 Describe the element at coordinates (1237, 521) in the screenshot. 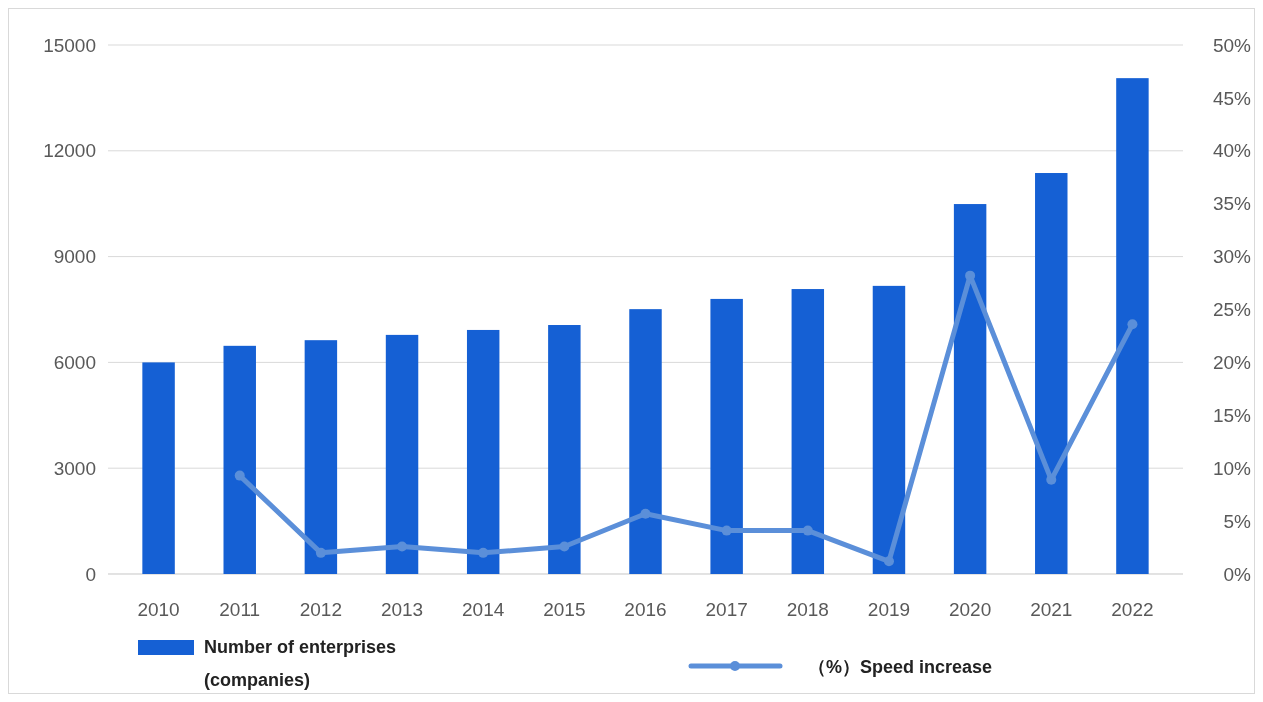

I see `y2-tick-label: 5%` at that location.